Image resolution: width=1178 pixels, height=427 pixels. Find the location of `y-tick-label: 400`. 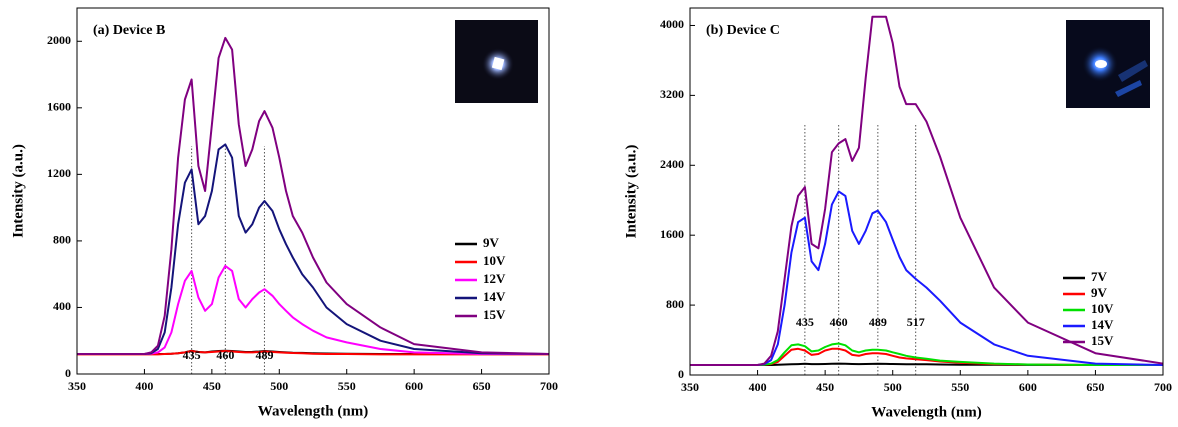

y-tick-label: 400 is located at coordinates (62, 306).